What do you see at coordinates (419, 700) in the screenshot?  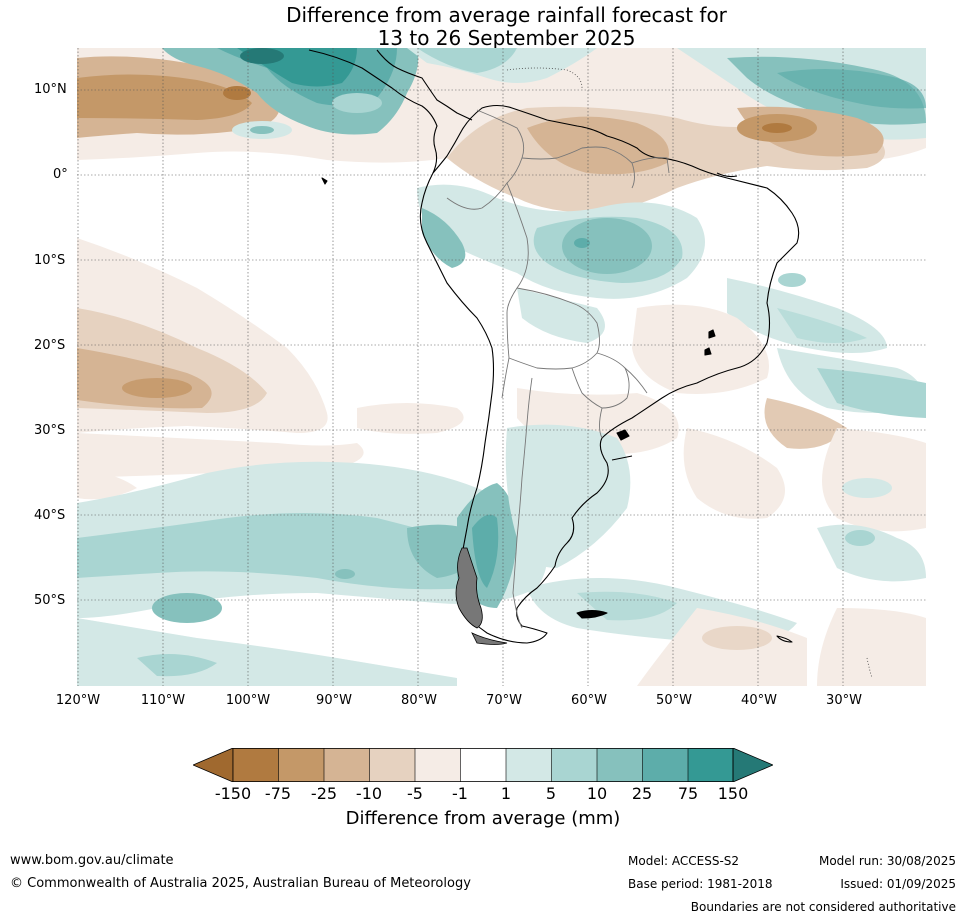 I see `lon-label-80w: 80°W` at bounding box center [419, 700].